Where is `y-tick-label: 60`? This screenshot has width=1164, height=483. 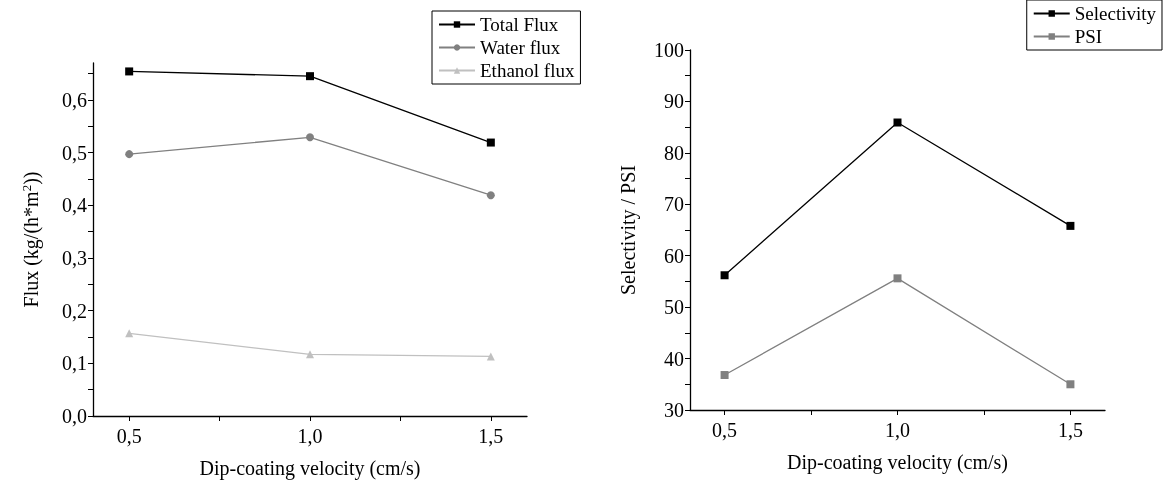 y-tick-label: 60 is located at coordinates (674, 255).